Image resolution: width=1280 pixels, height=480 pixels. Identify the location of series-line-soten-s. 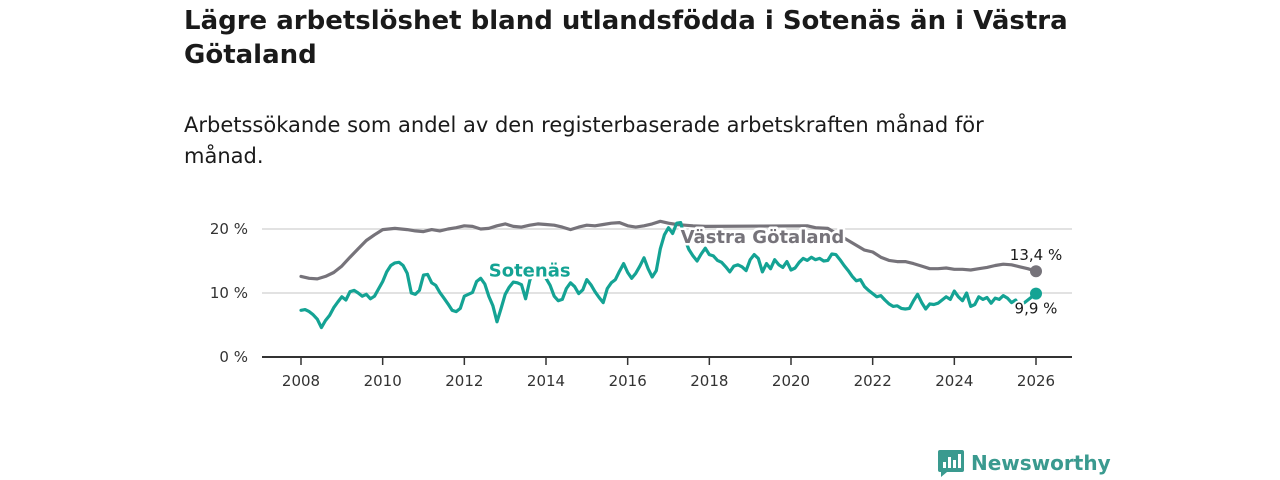
(668, 275).